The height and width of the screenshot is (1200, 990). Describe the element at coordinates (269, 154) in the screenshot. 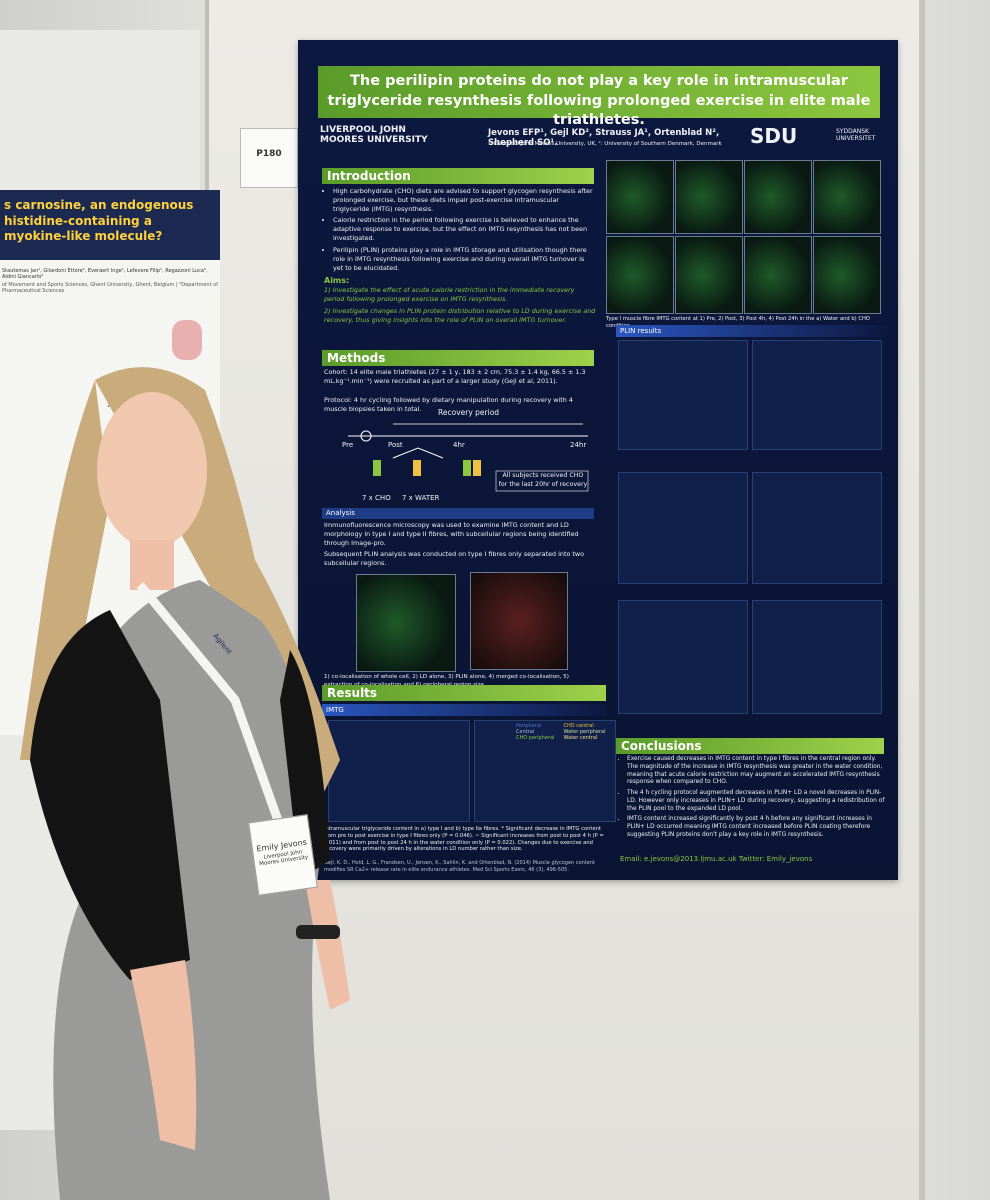

I see `badge-label: P180` at that location.